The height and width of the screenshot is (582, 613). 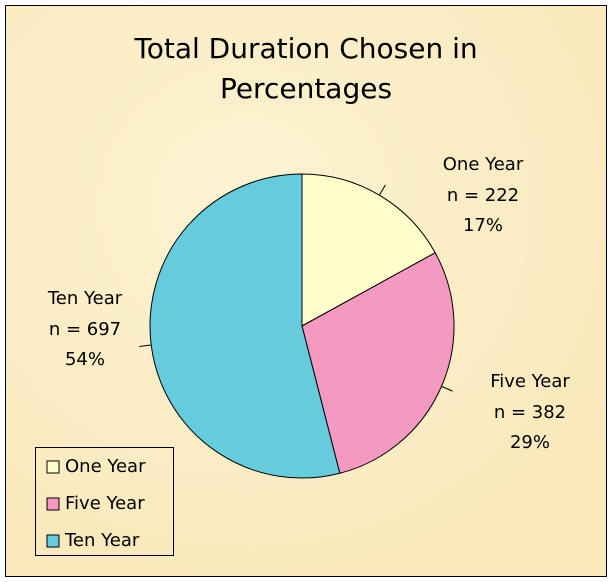 What do you see at coordinates (530, 442) in the screenshot?
I see `value-label: 29%` at bounding box center [530, 442].